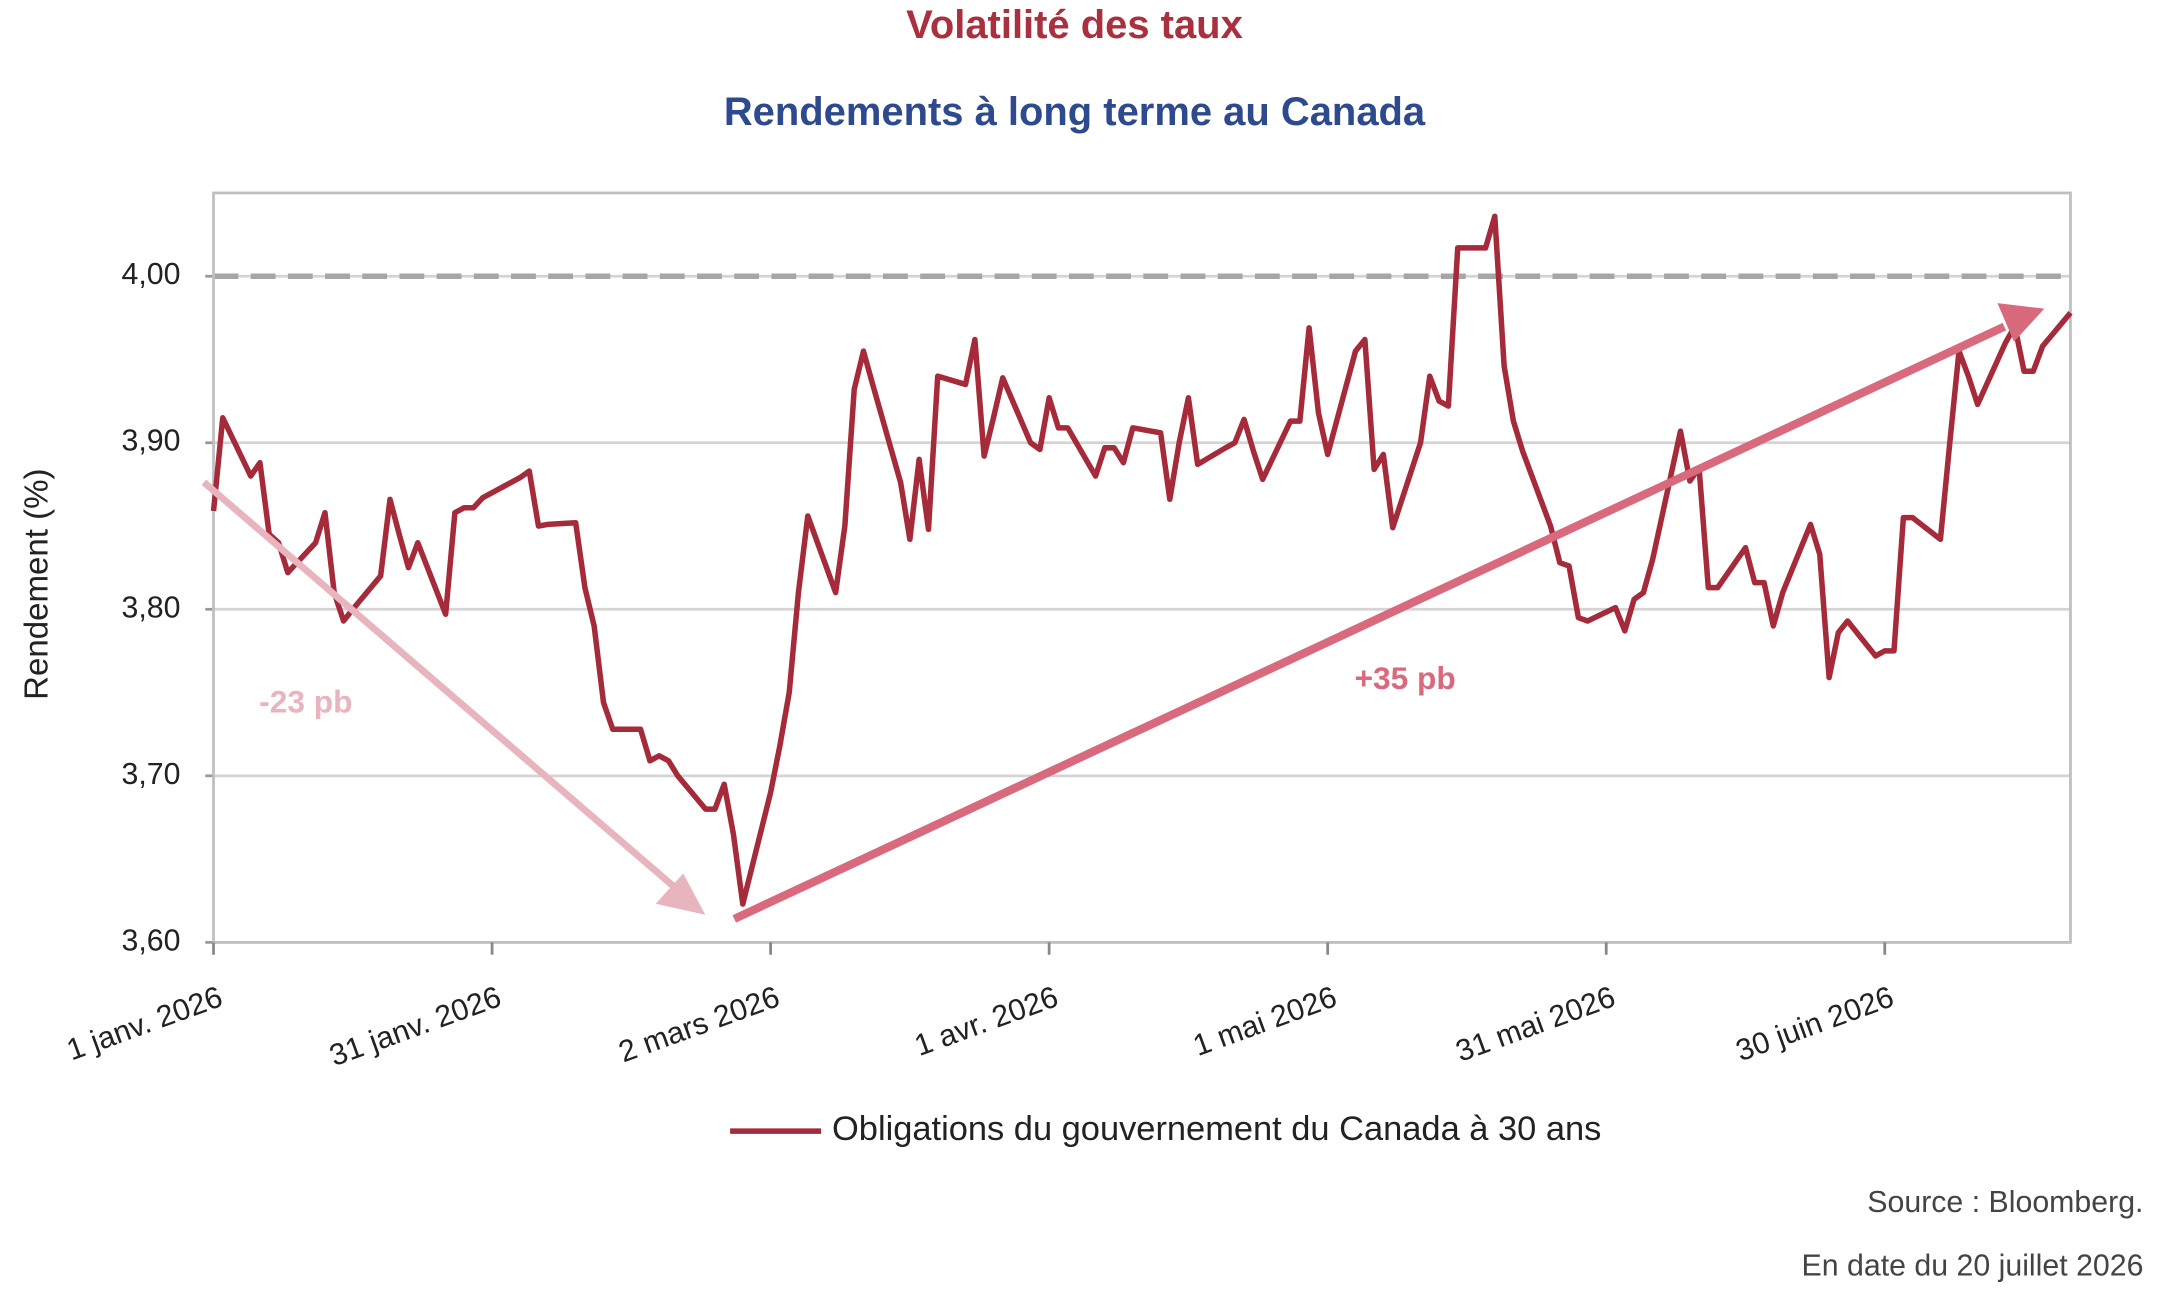 This screenshot has height=1302, width=2160. I want to click on y-tick-label: 3,70, so click(150, 774).